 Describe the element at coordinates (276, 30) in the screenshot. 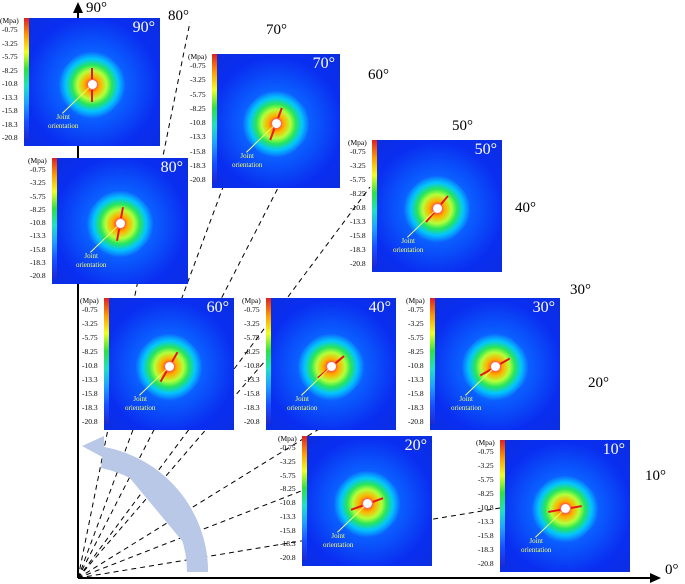

I see `ray-angle-label: 70°` at that location.